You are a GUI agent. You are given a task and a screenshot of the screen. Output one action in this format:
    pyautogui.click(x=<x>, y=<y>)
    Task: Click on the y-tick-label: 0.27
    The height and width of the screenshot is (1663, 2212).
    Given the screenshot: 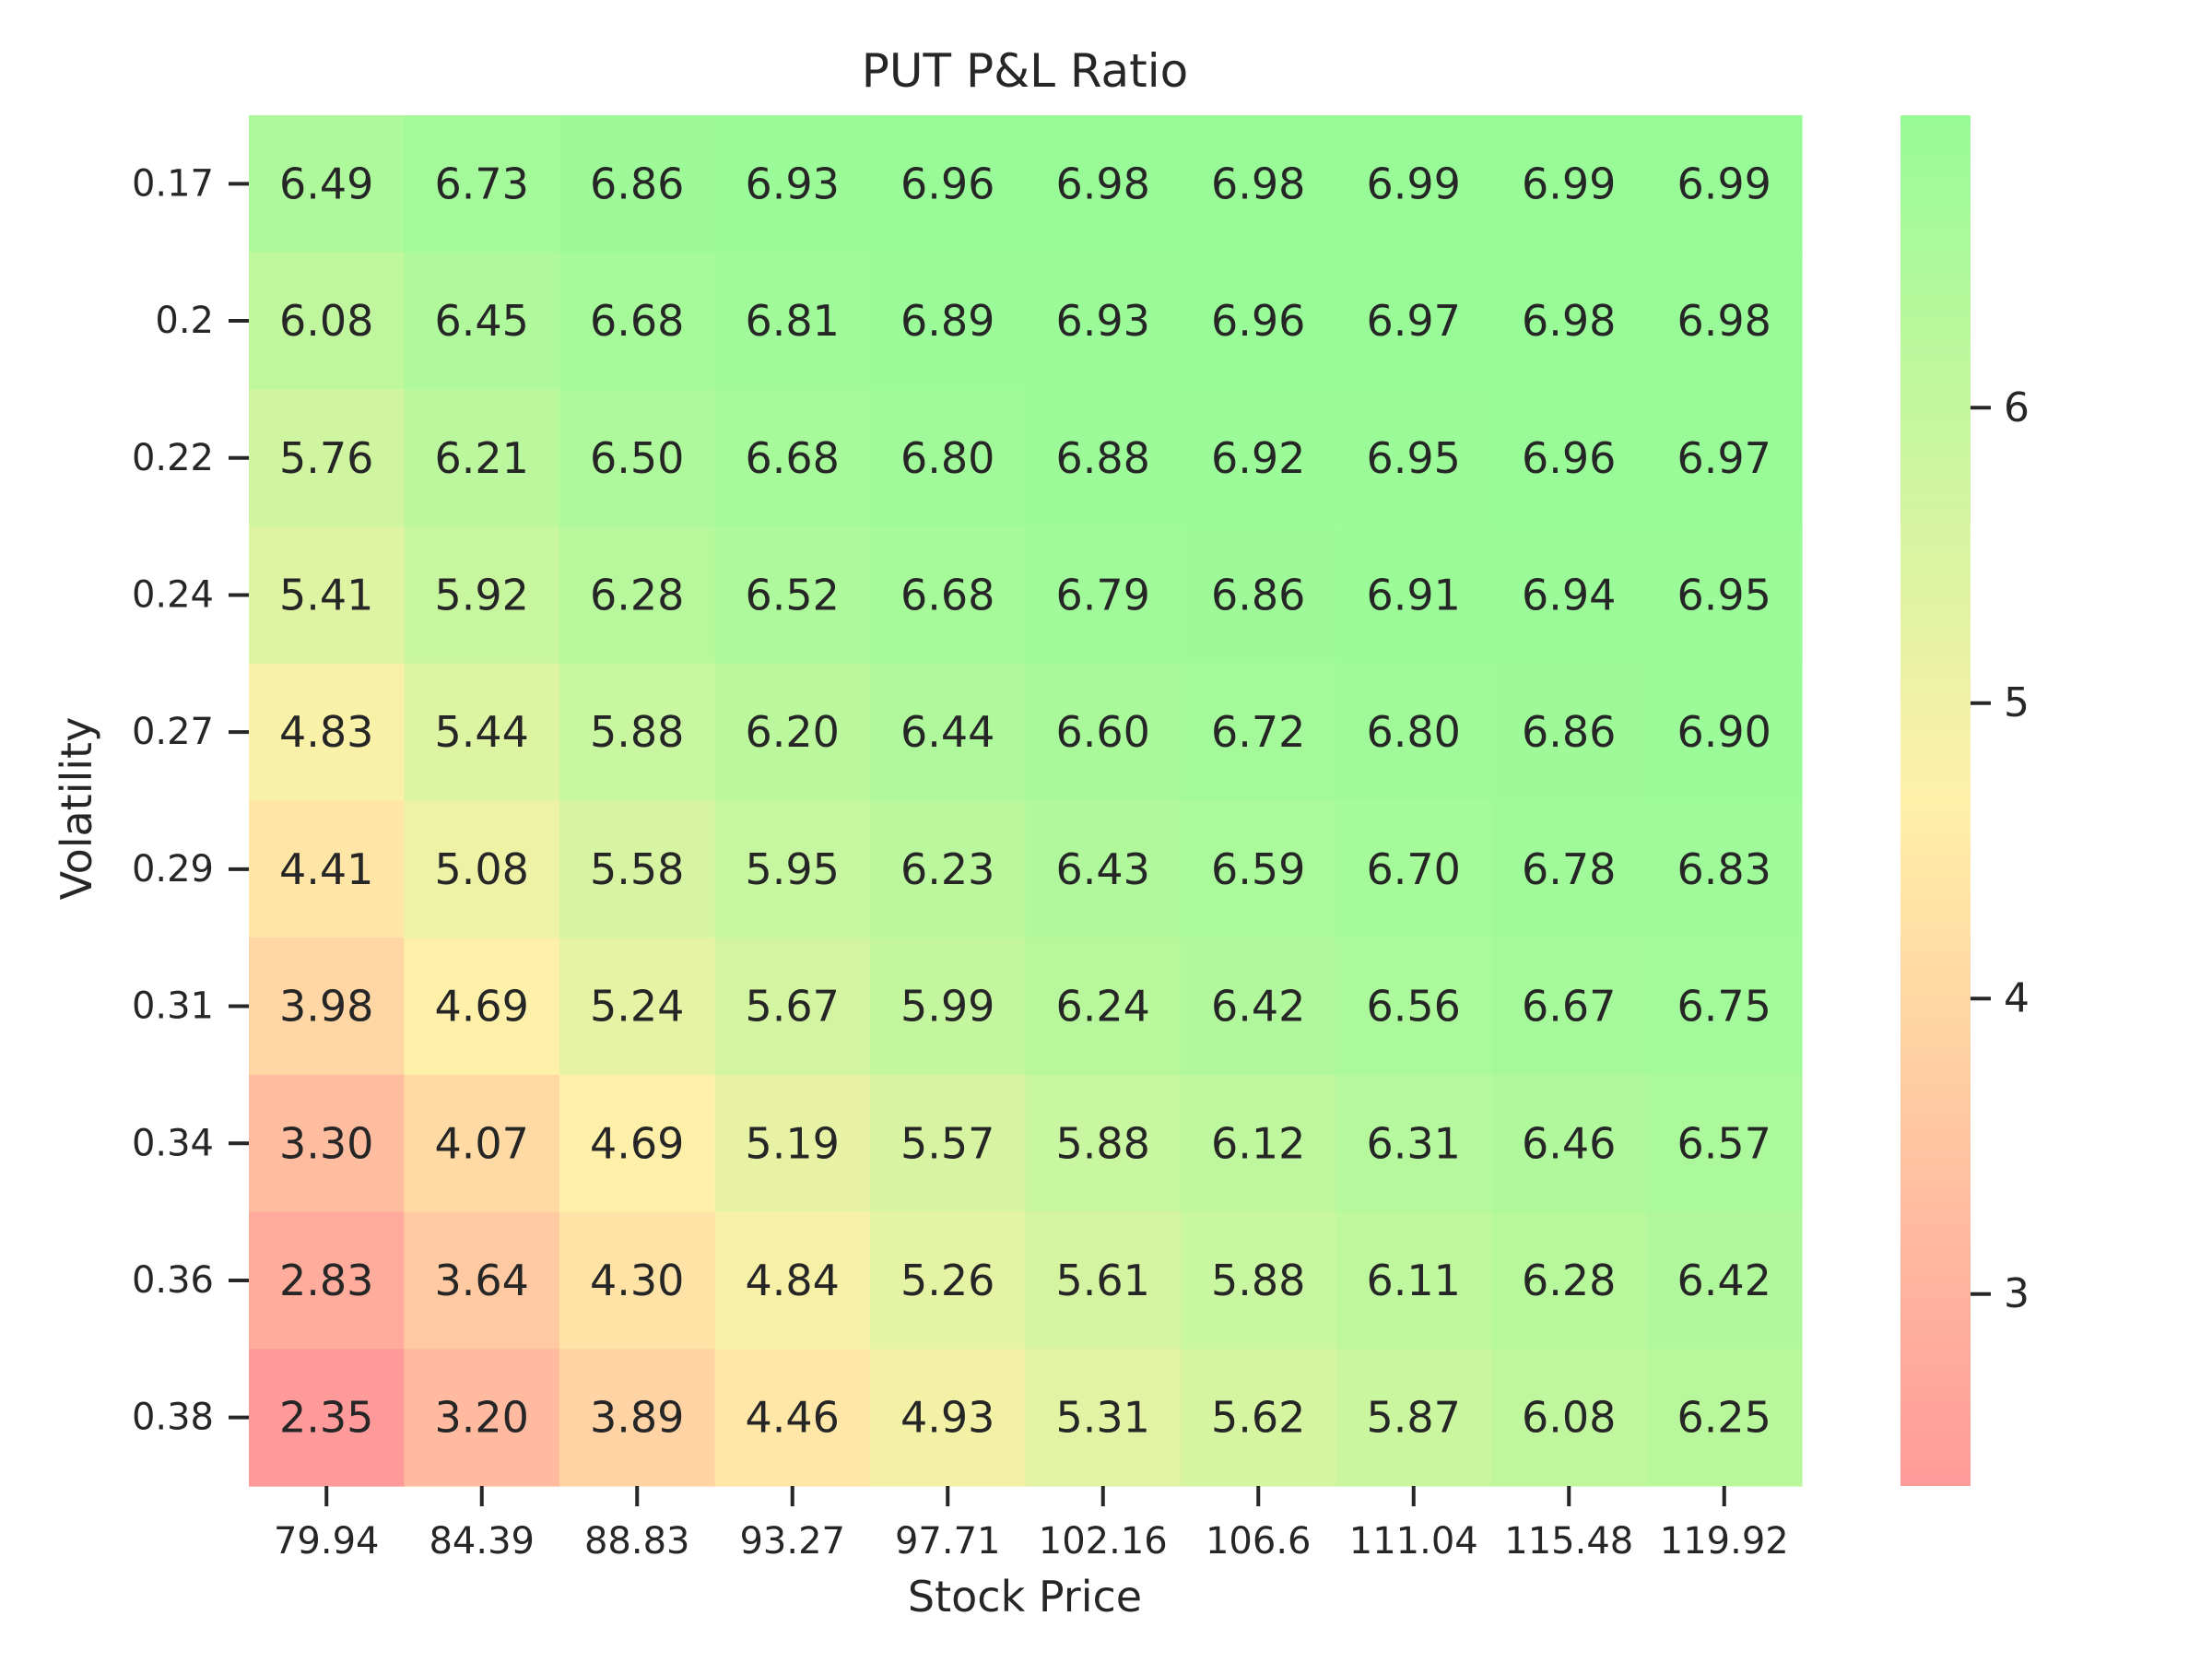 What is the action you would take?
    pyautogui.click(x=173, y=732)
    